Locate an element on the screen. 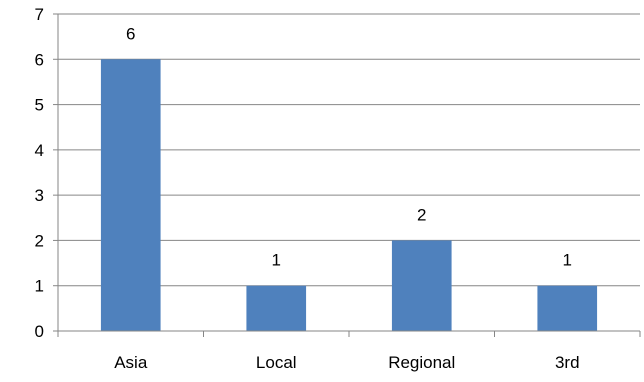 The image size is (644, 382). x-tick-label: 3rd is located at coordinates (567, 362).